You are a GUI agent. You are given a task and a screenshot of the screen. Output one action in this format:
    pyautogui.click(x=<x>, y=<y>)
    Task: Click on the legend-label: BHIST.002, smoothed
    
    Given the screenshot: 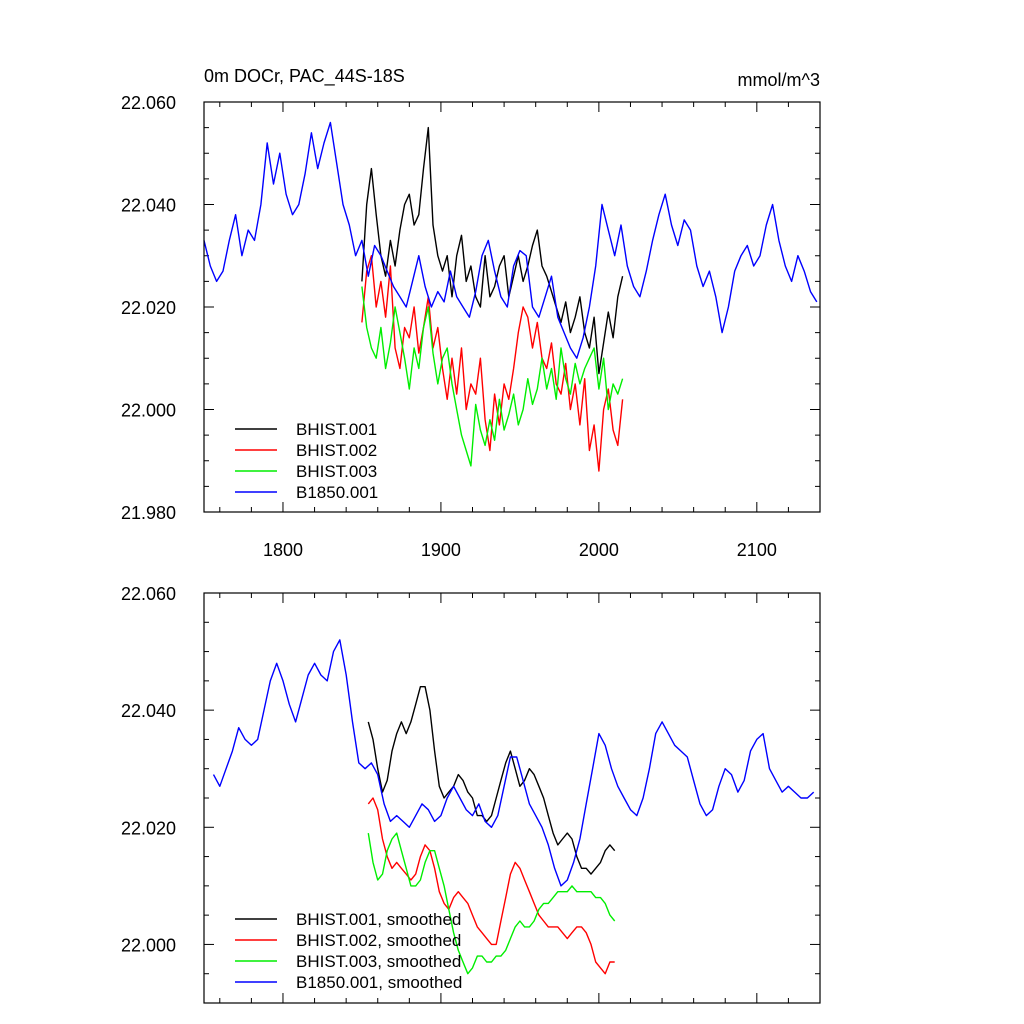 What is the action you would take?
    pyautogui.click(x=378, y=940)
    